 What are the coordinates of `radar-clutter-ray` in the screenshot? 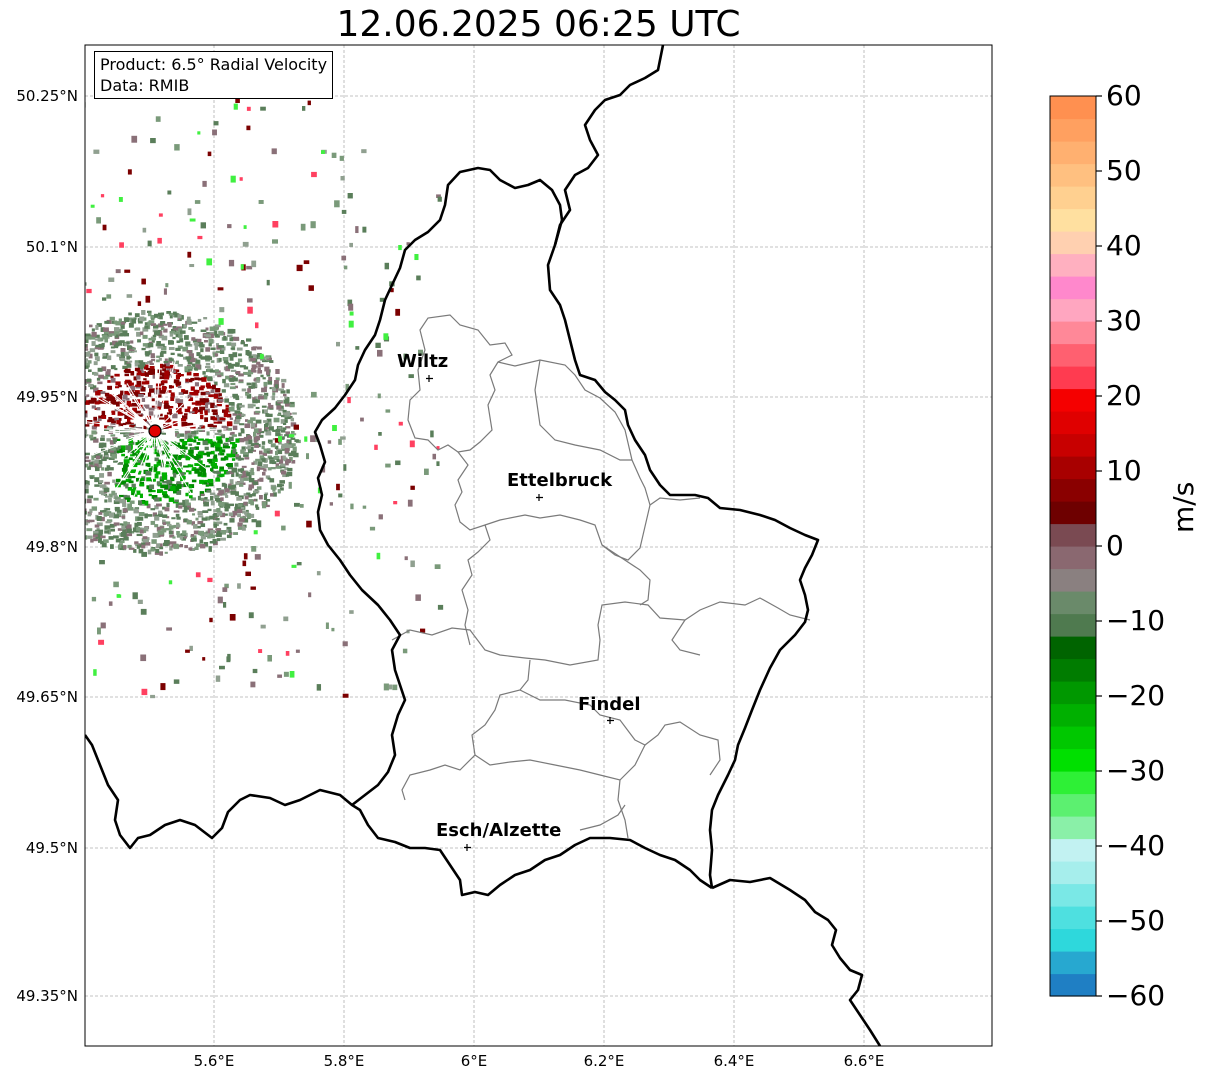 It's located at (129, 415).